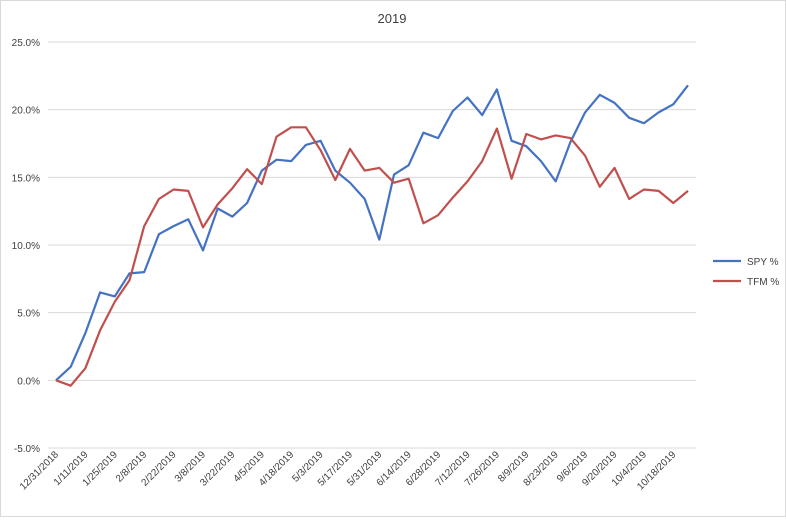 The width and height of the screenshot is (786, 521). What do you see at coordinates (28, 314) in the screenshot?
I see `y-tick-label: 5.0%` at bounding box center [28, 314].